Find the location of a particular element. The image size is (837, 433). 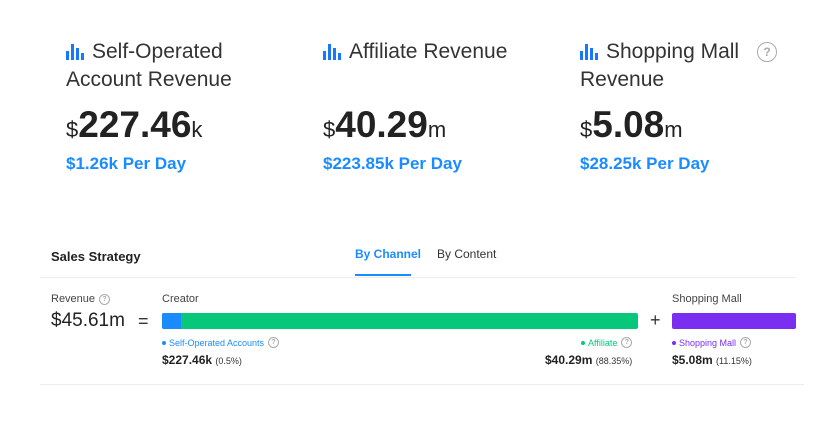

plus-sign: + is located at coordinates (655, 320).